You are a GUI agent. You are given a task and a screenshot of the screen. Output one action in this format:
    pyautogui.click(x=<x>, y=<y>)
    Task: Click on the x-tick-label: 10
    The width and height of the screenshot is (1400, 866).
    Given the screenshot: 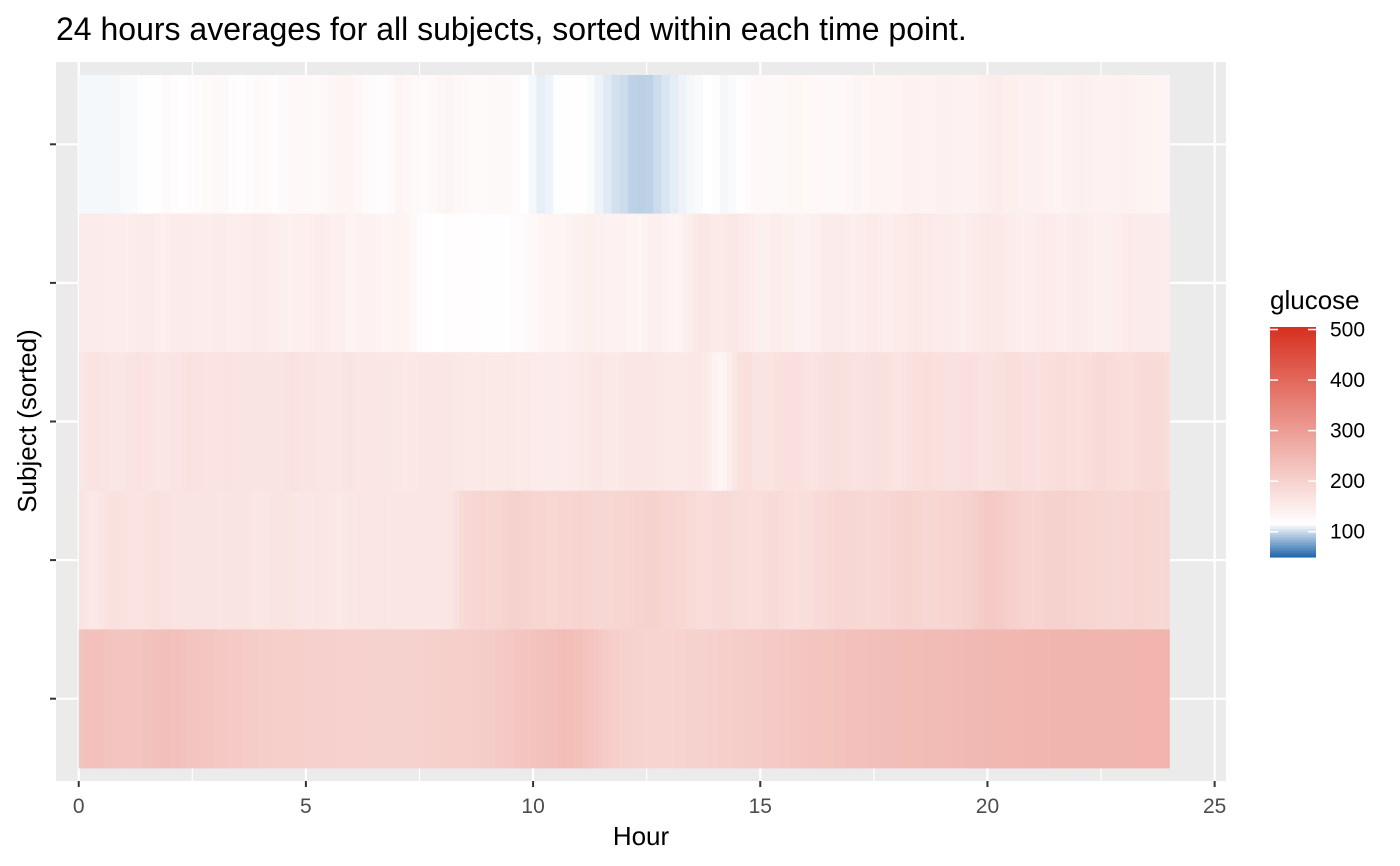 What is the action you would take?
    pyautogui.click(x=532, y=806)
    